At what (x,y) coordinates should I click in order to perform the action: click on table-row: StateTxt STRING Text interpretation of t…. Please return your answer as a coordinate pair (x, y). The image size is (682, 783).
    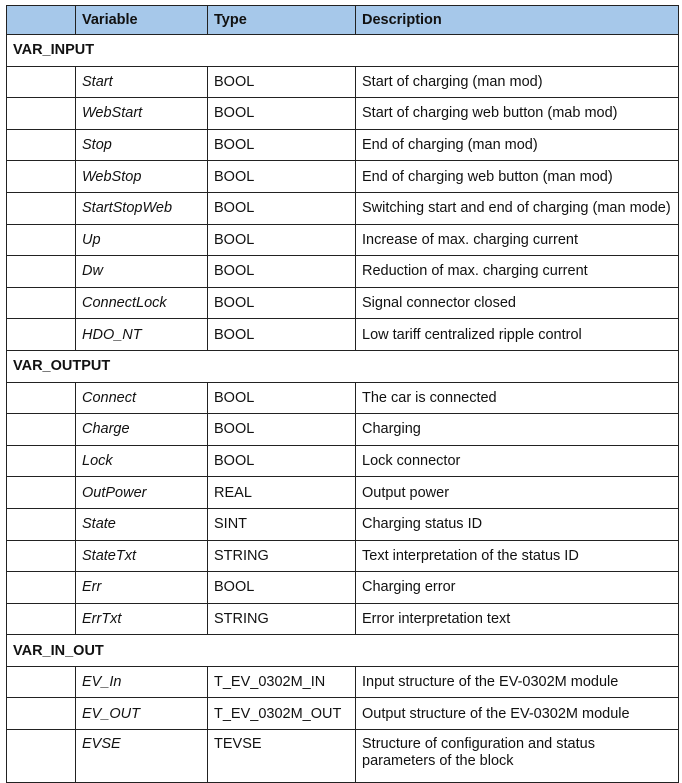
    Looking at the image, I should click on (342, 556).